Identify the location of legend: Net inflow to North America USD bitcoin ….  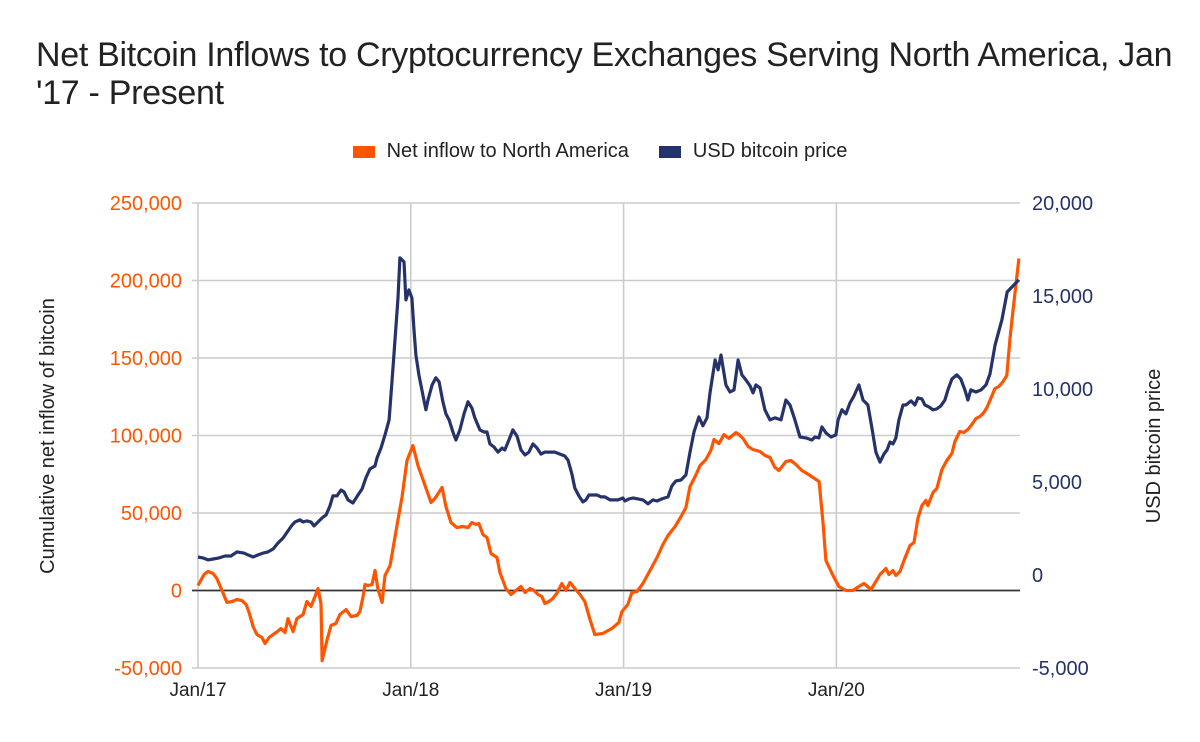
(600, 151).